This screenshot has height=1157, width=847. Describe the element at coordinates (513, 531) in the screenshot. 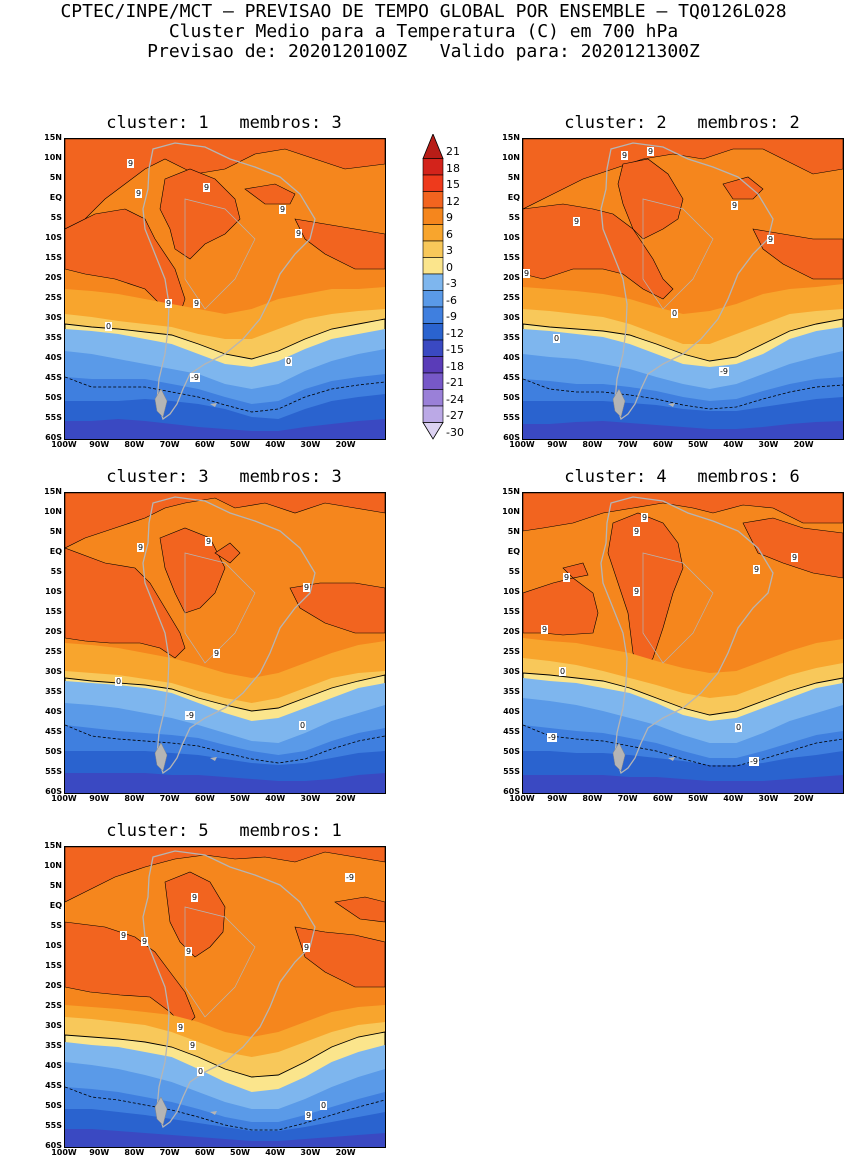

I see `lat-tick-label: 5N` at that location.